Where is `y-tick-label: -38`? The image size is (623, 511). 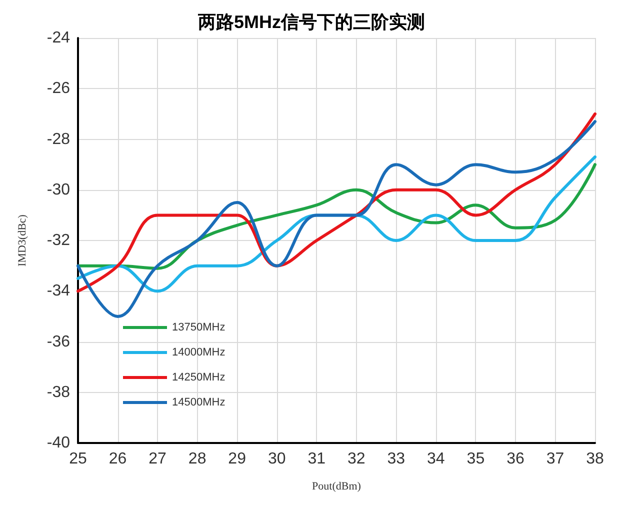 y-tick-label: -38 is located at coordinates (58, 392).